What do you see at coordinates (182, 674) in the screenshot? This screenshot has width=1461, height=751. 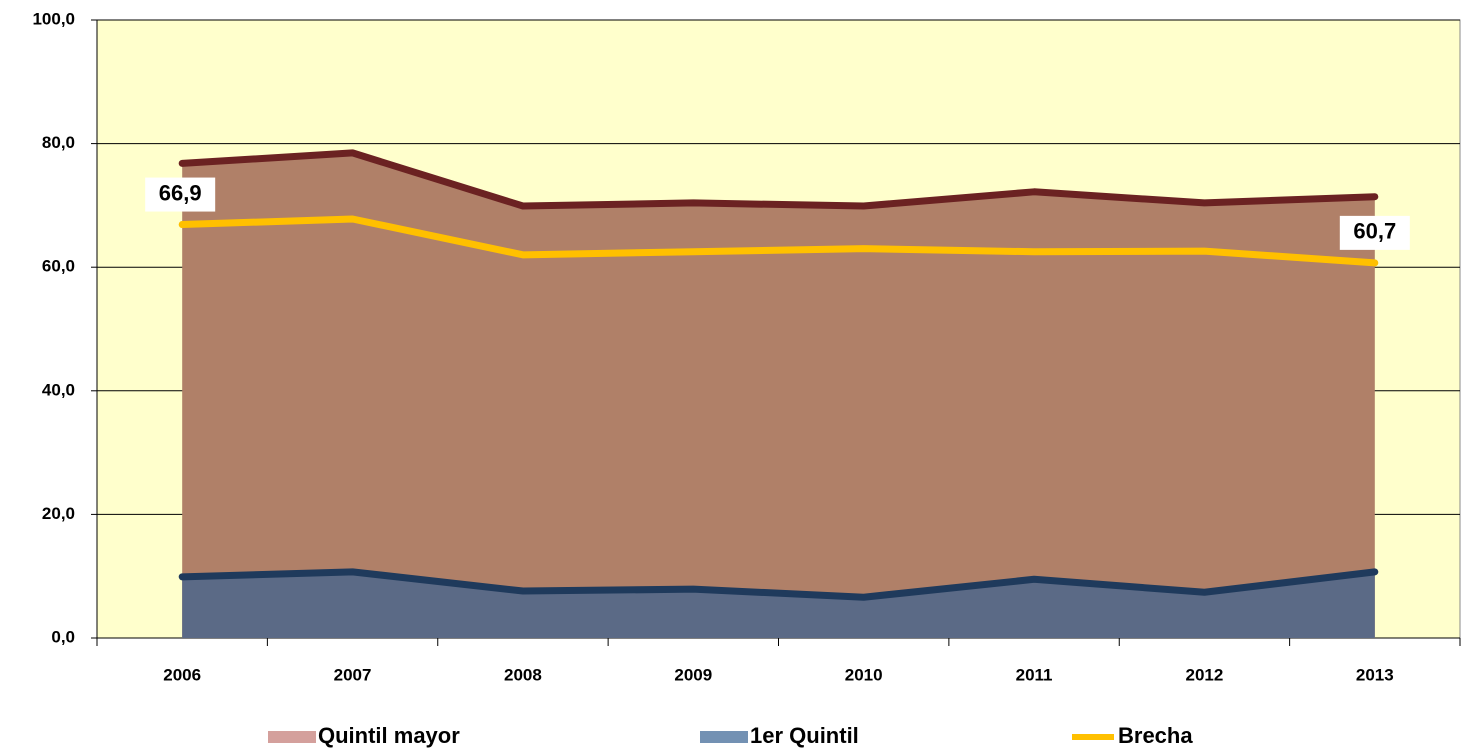 I see `x-tick-label: 2006` at bounding box center [182, 674].